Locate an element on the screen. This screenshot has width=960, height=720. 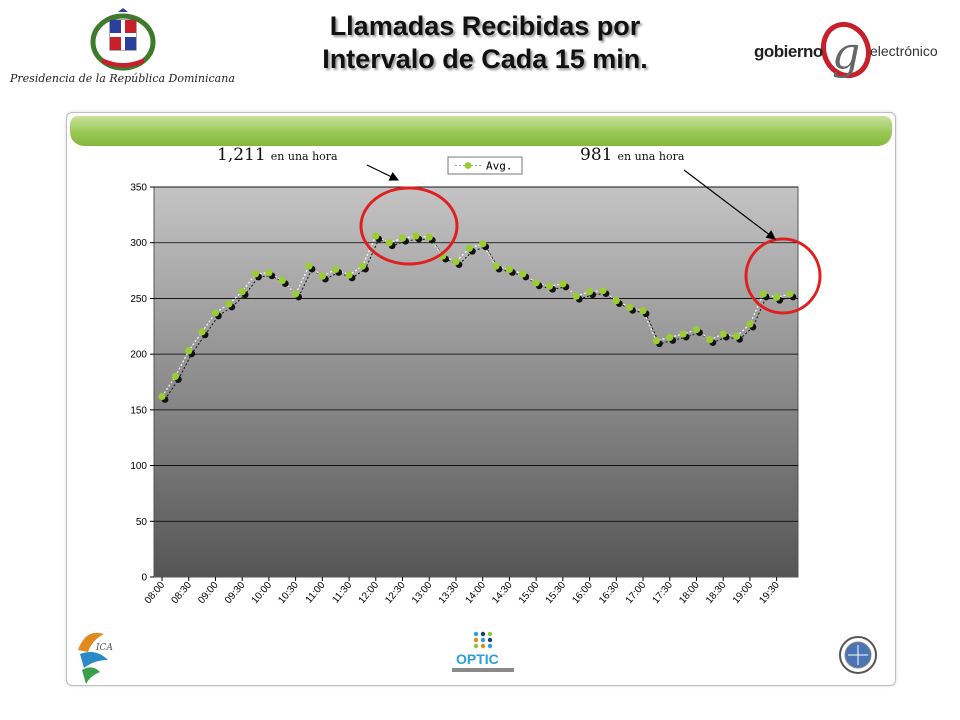
optic-dots-icon is located at coordinates (483, 640).